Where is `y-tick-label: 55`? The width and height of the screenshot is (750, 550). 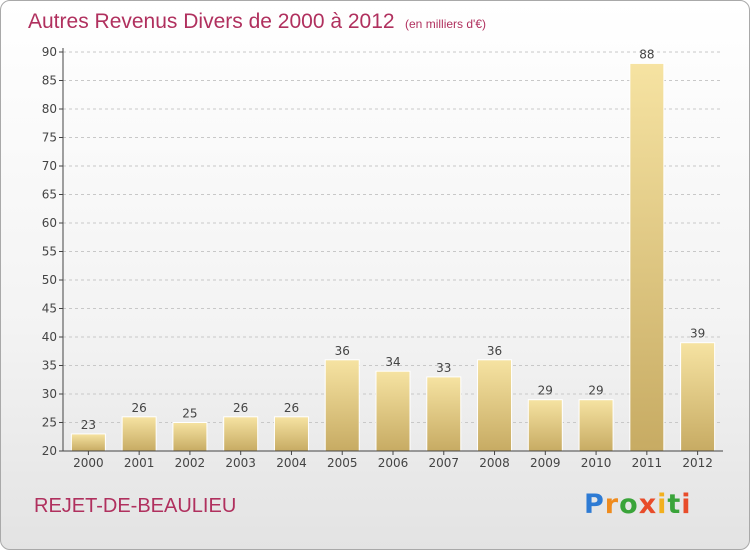 y-tick-label: 55 is located at coordinates (49, 252).